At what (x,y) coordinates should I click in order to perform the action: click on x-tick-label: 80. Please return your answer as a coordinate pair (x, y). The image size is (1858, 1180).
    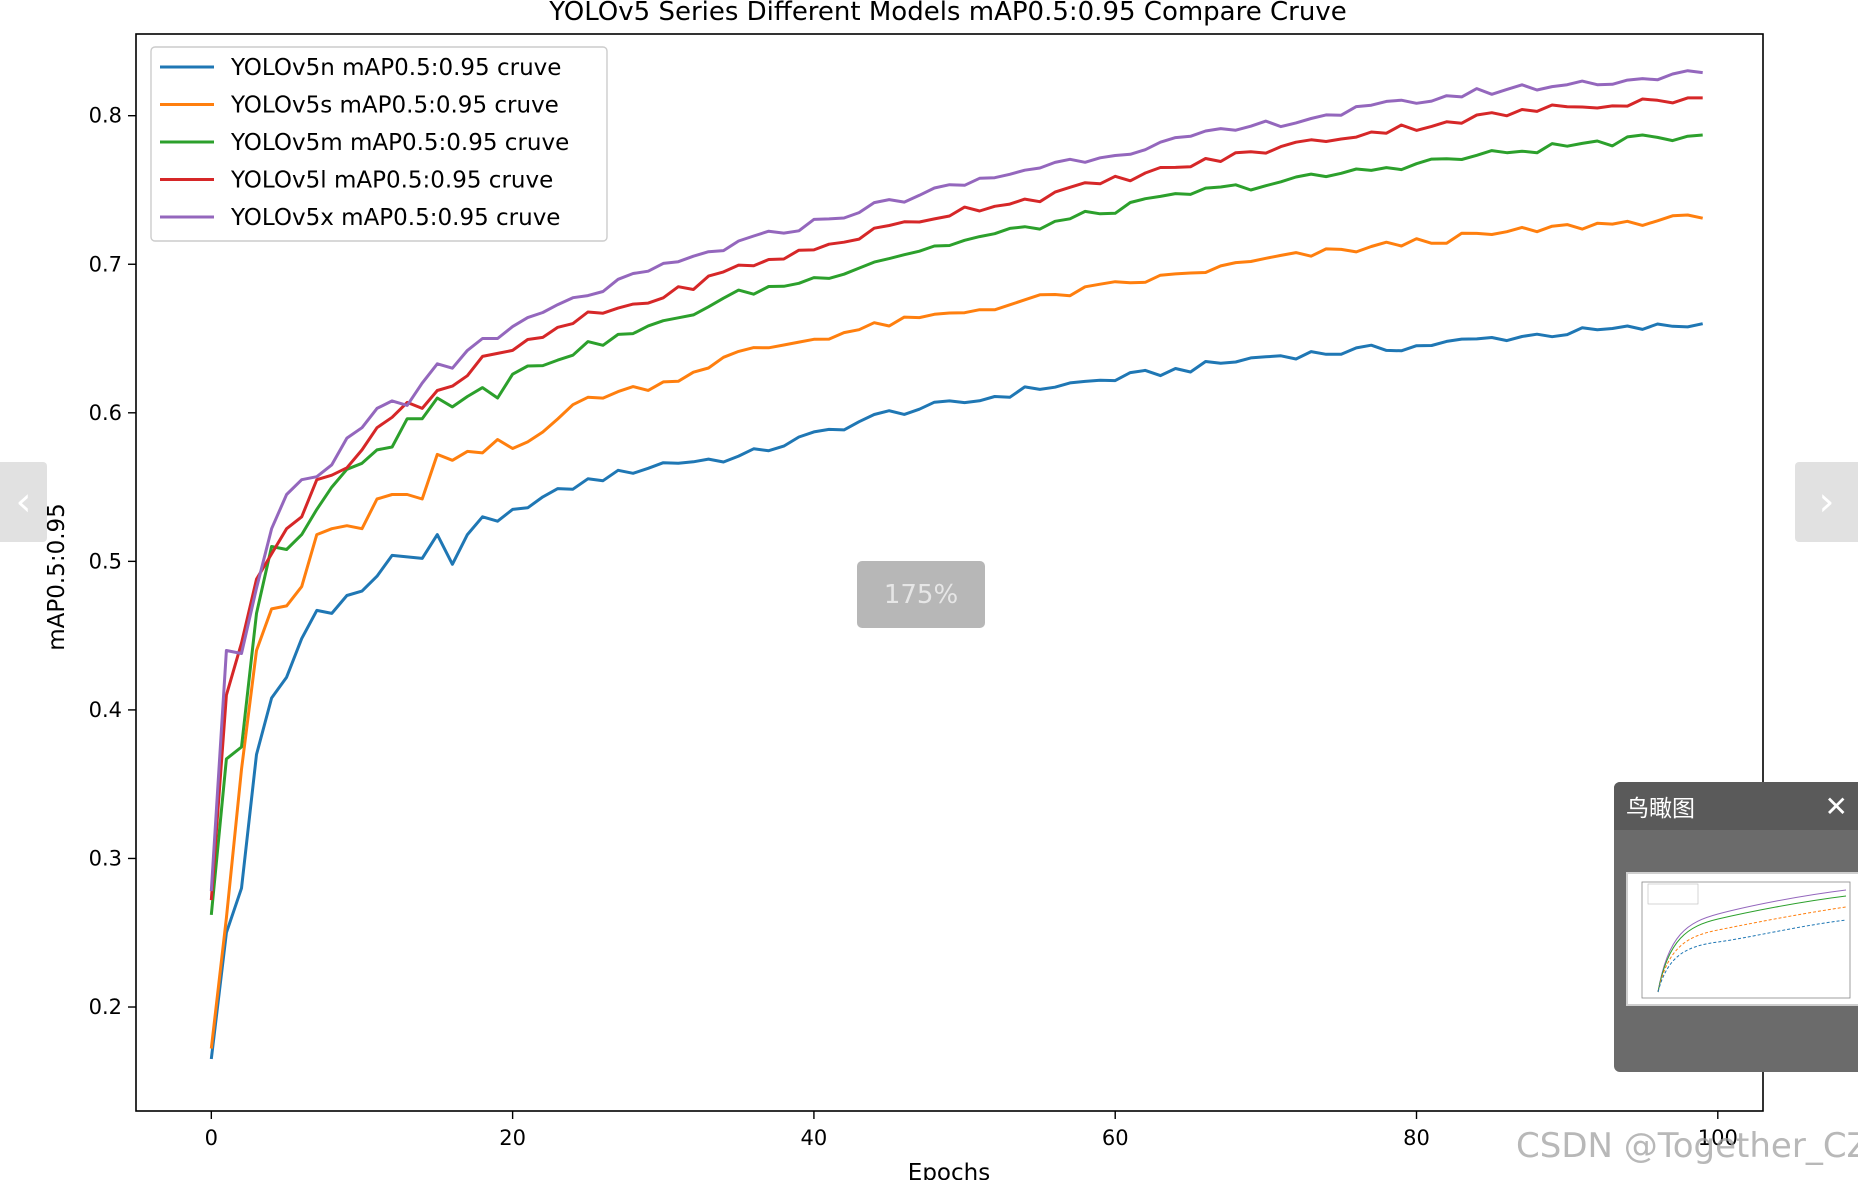
    Looking at the image, I should click on (1416, 1138).